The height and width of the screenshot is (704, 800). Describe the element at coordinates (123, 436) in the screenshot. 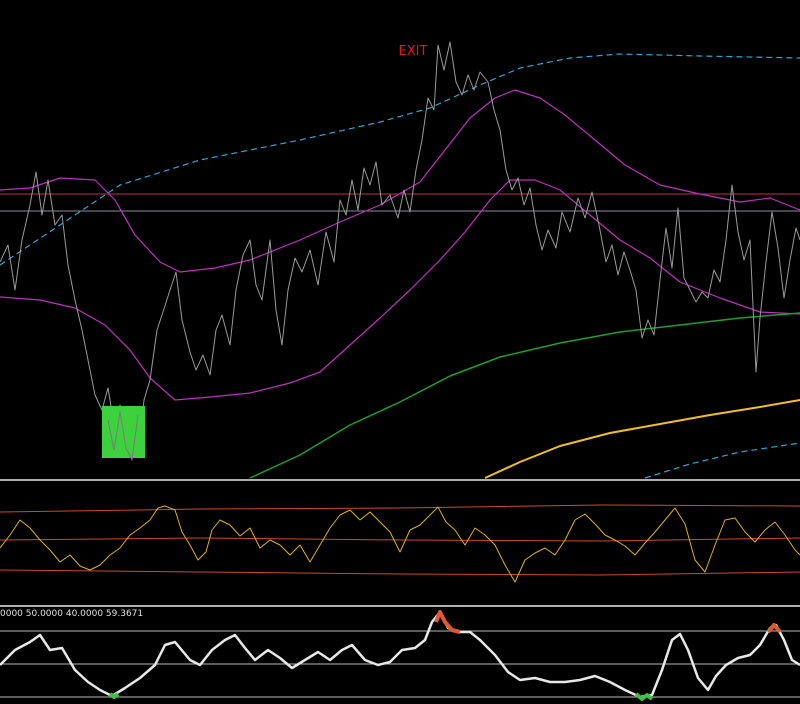

I see `price-in-zone` at that location.